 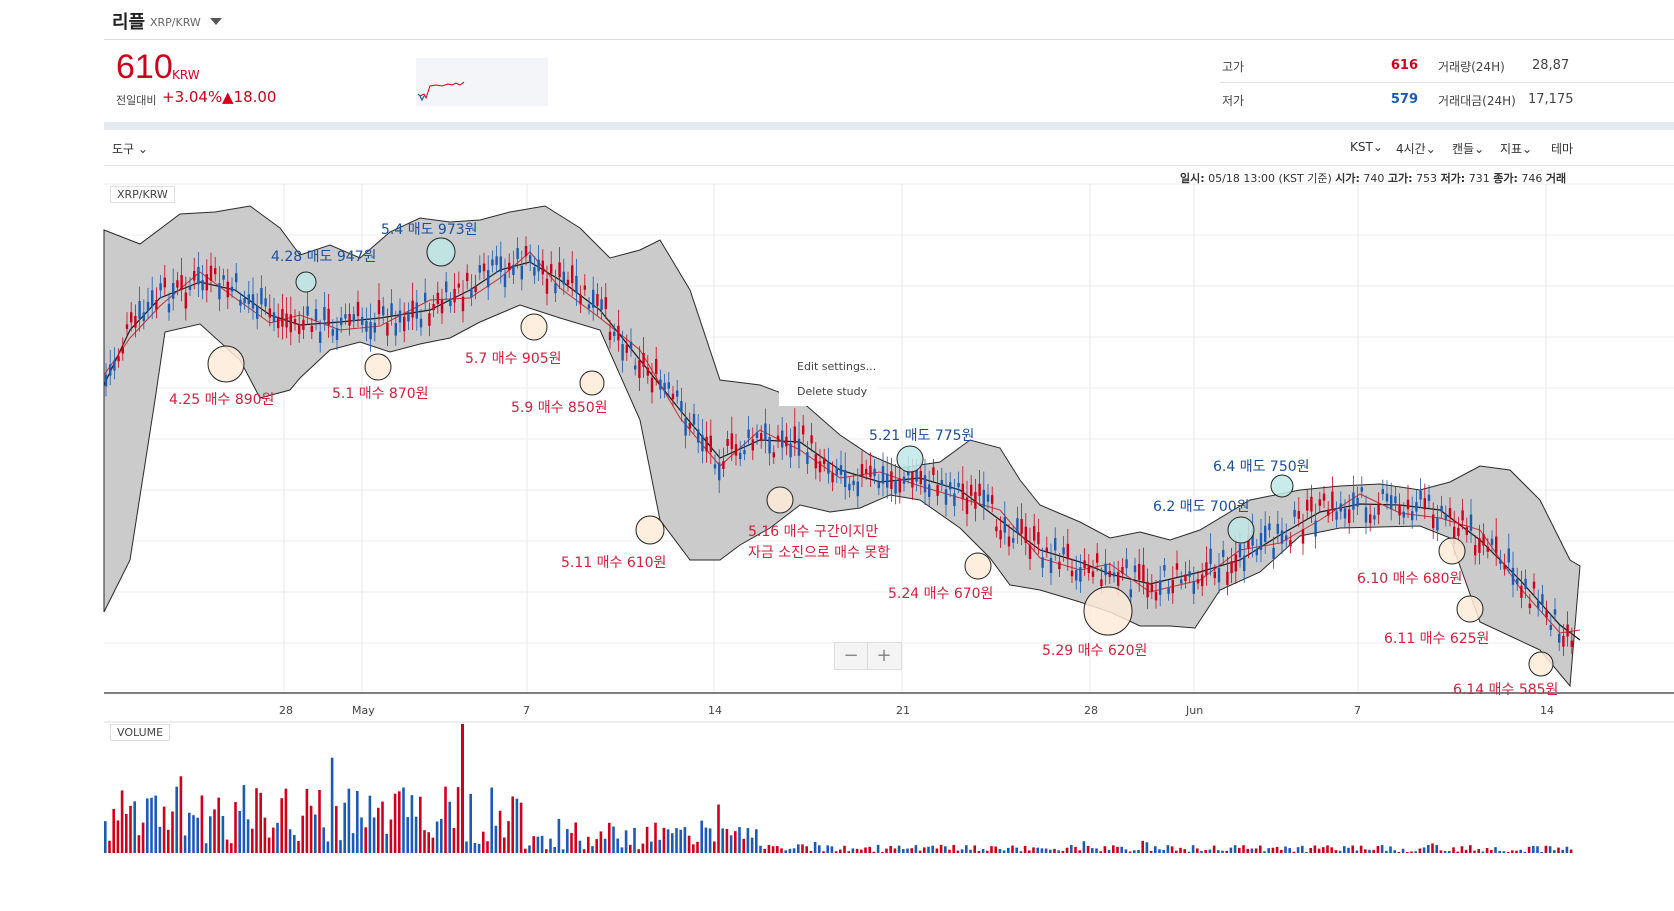 What do you see at coordinates (832, 391) in the screenshot?
I see `delete-study-item: Delete study` at bounding box center [832, 391].